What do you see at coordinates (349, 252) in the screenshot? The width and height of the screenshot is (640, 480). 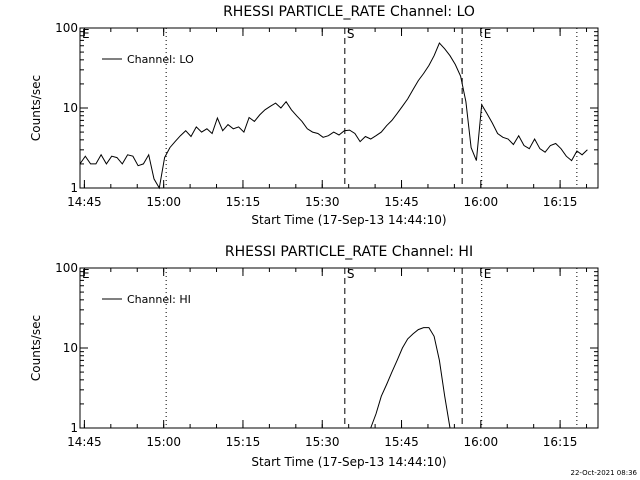 I see `chart-title: RHESSI PARTICLE_RATE Channel: HI` at bounding box center [349, 252].